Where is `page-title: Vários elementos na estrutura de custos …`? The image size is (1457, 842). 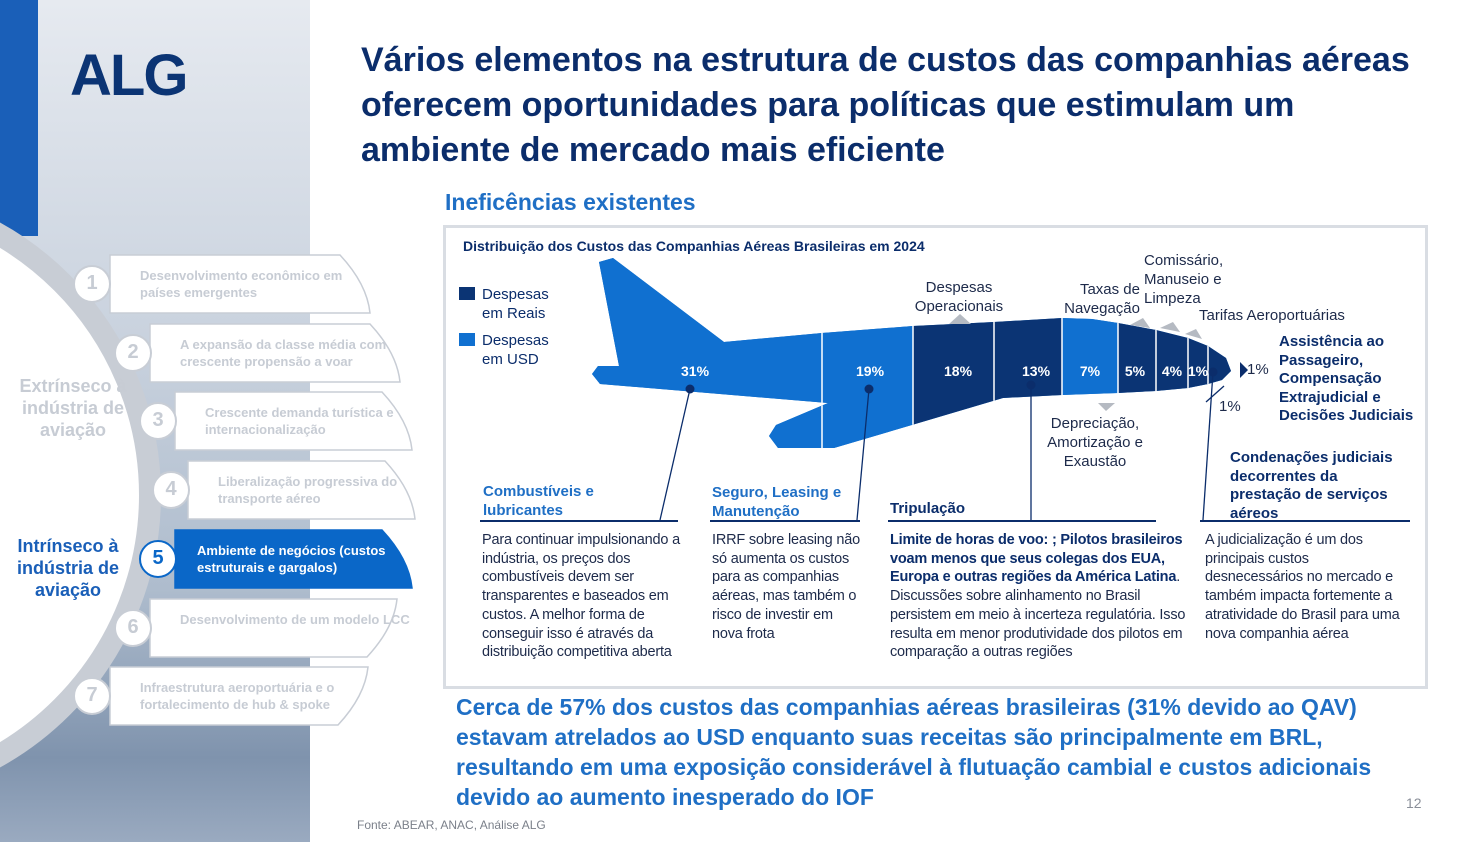
page-title: Vários elementos na estrutura de custos … is located at coordinates (885, 105).